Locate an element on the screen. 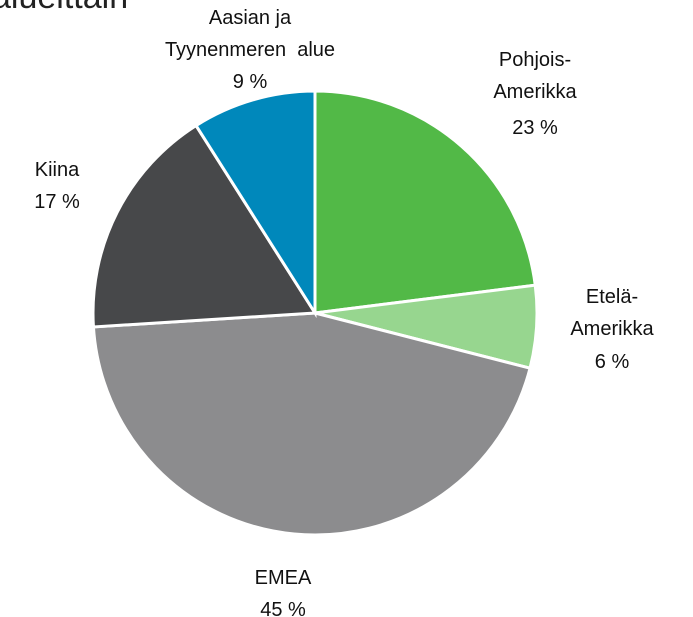 The image size is (693, 617). value-label: 9 % is located at coordinates (250, 82).